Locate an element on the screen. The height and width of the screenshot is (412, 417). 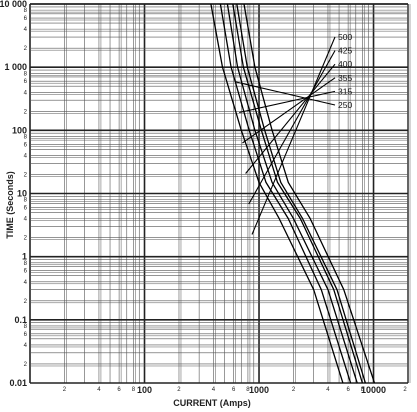
y-major-tick-label: 10 000 is located at coordinates (13, 4).